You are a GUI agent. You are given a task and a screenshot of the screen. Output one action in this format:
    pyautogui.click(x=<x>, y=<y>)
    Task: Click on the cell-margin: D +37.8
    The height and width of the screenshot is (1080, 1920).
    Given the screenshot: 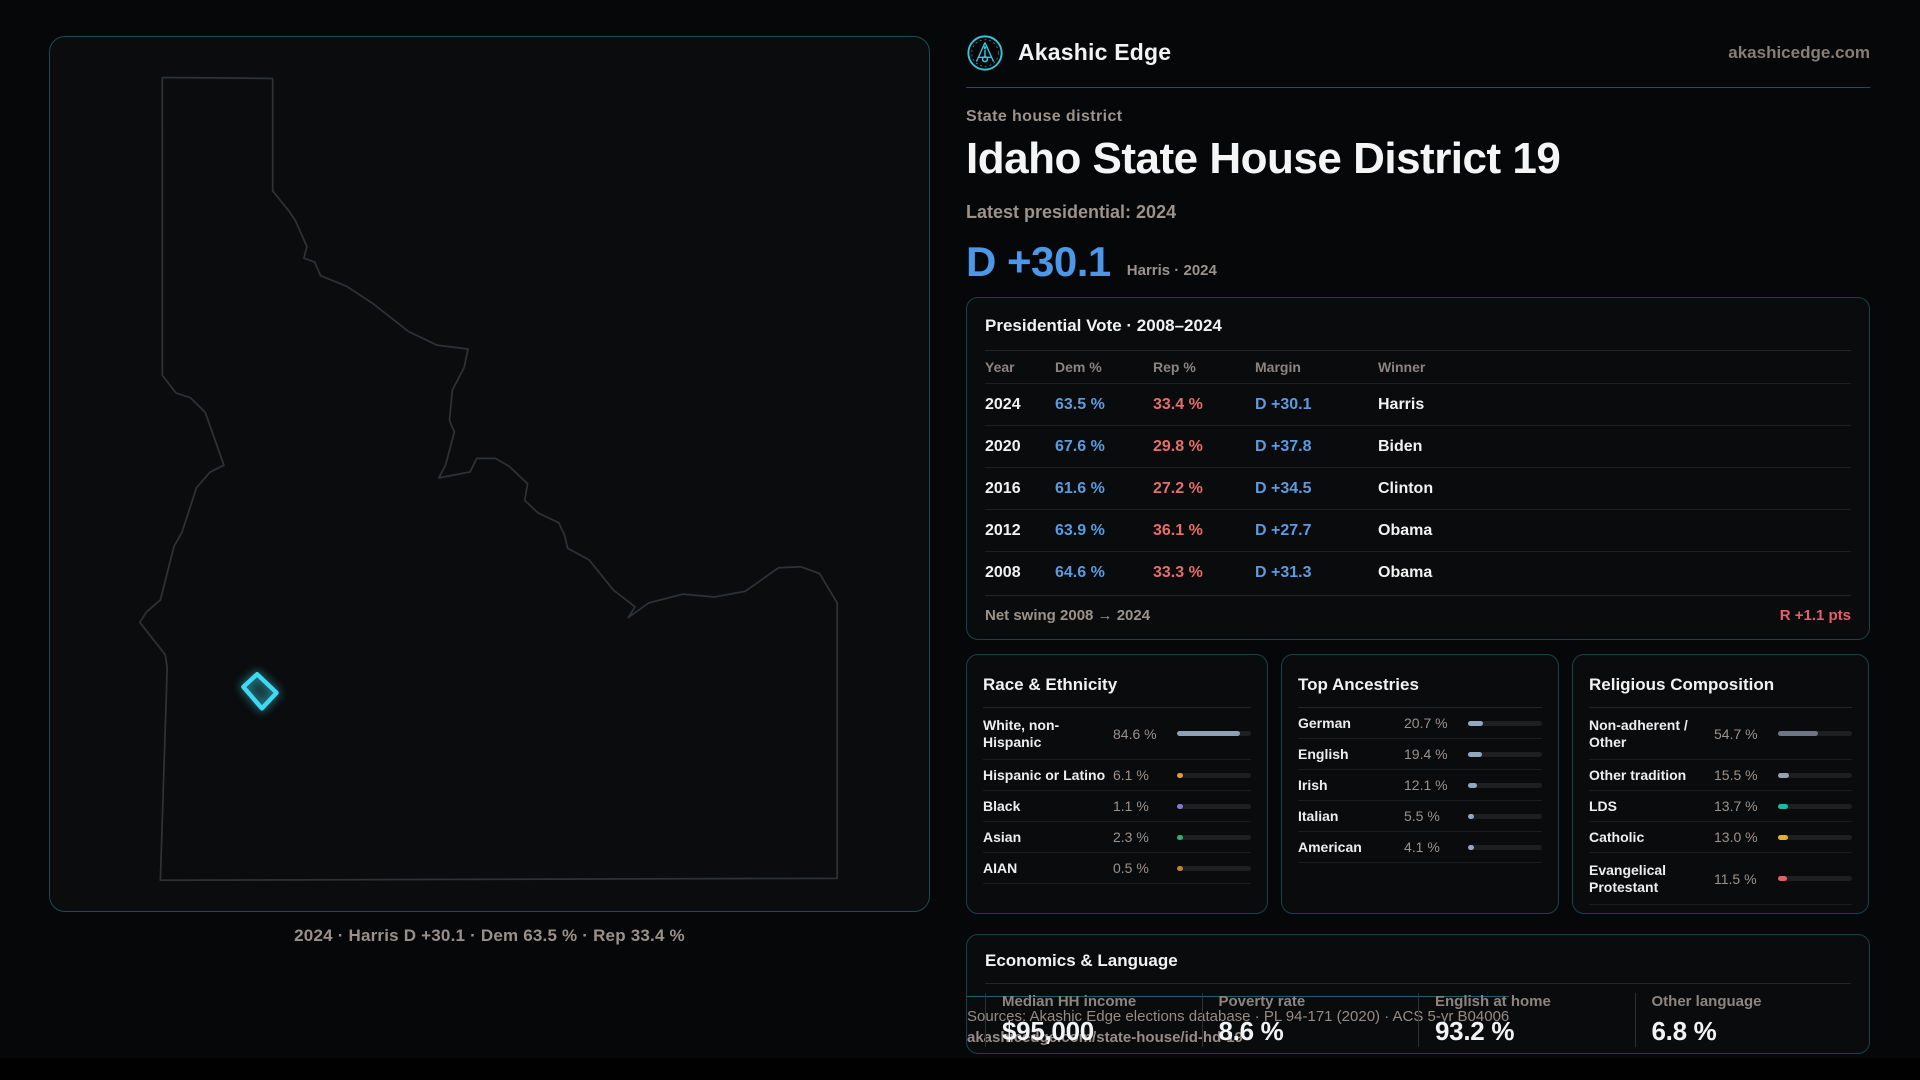 What is the action you would take?
    pyautogui.click(x=1283, y=446)
    